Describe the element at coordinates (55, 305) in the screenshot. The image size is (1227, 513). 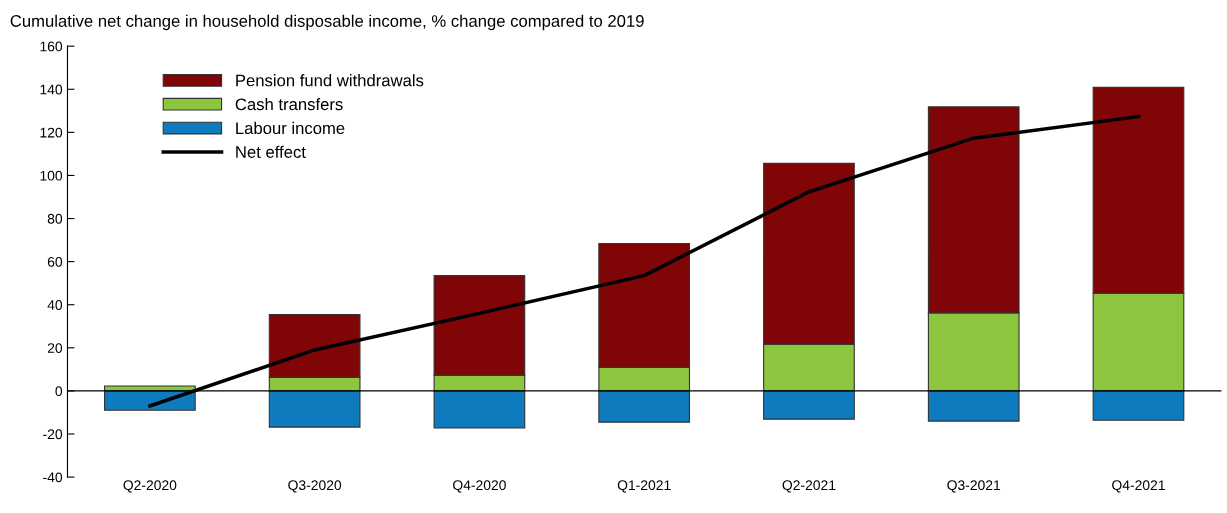
I see `y-tick-label: 40` at that location.